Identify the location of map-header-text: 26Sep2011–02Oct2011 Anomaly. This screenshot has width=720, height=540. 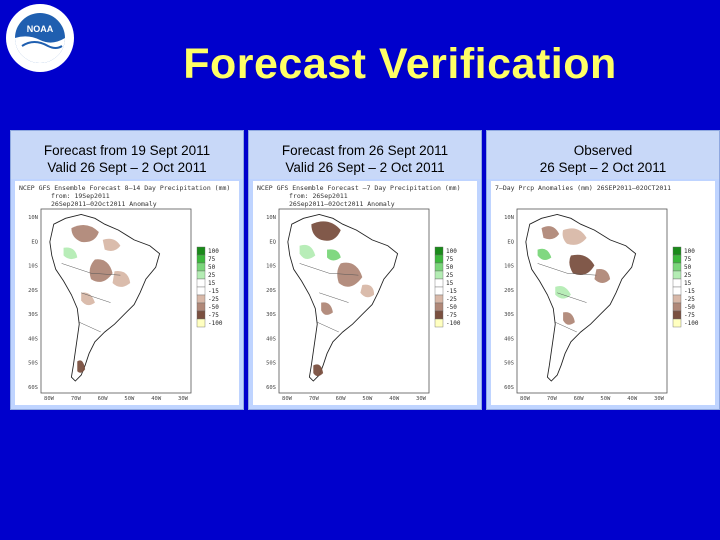
(342, 204).